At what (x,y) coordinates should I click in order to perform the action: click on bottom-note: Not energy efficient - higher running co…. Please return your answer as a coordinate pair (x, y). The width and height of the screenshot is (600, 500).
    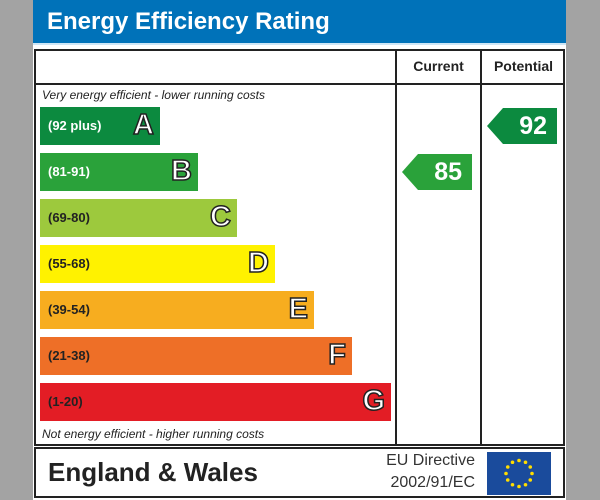
    Looking at the image, I should click on (153, 434).